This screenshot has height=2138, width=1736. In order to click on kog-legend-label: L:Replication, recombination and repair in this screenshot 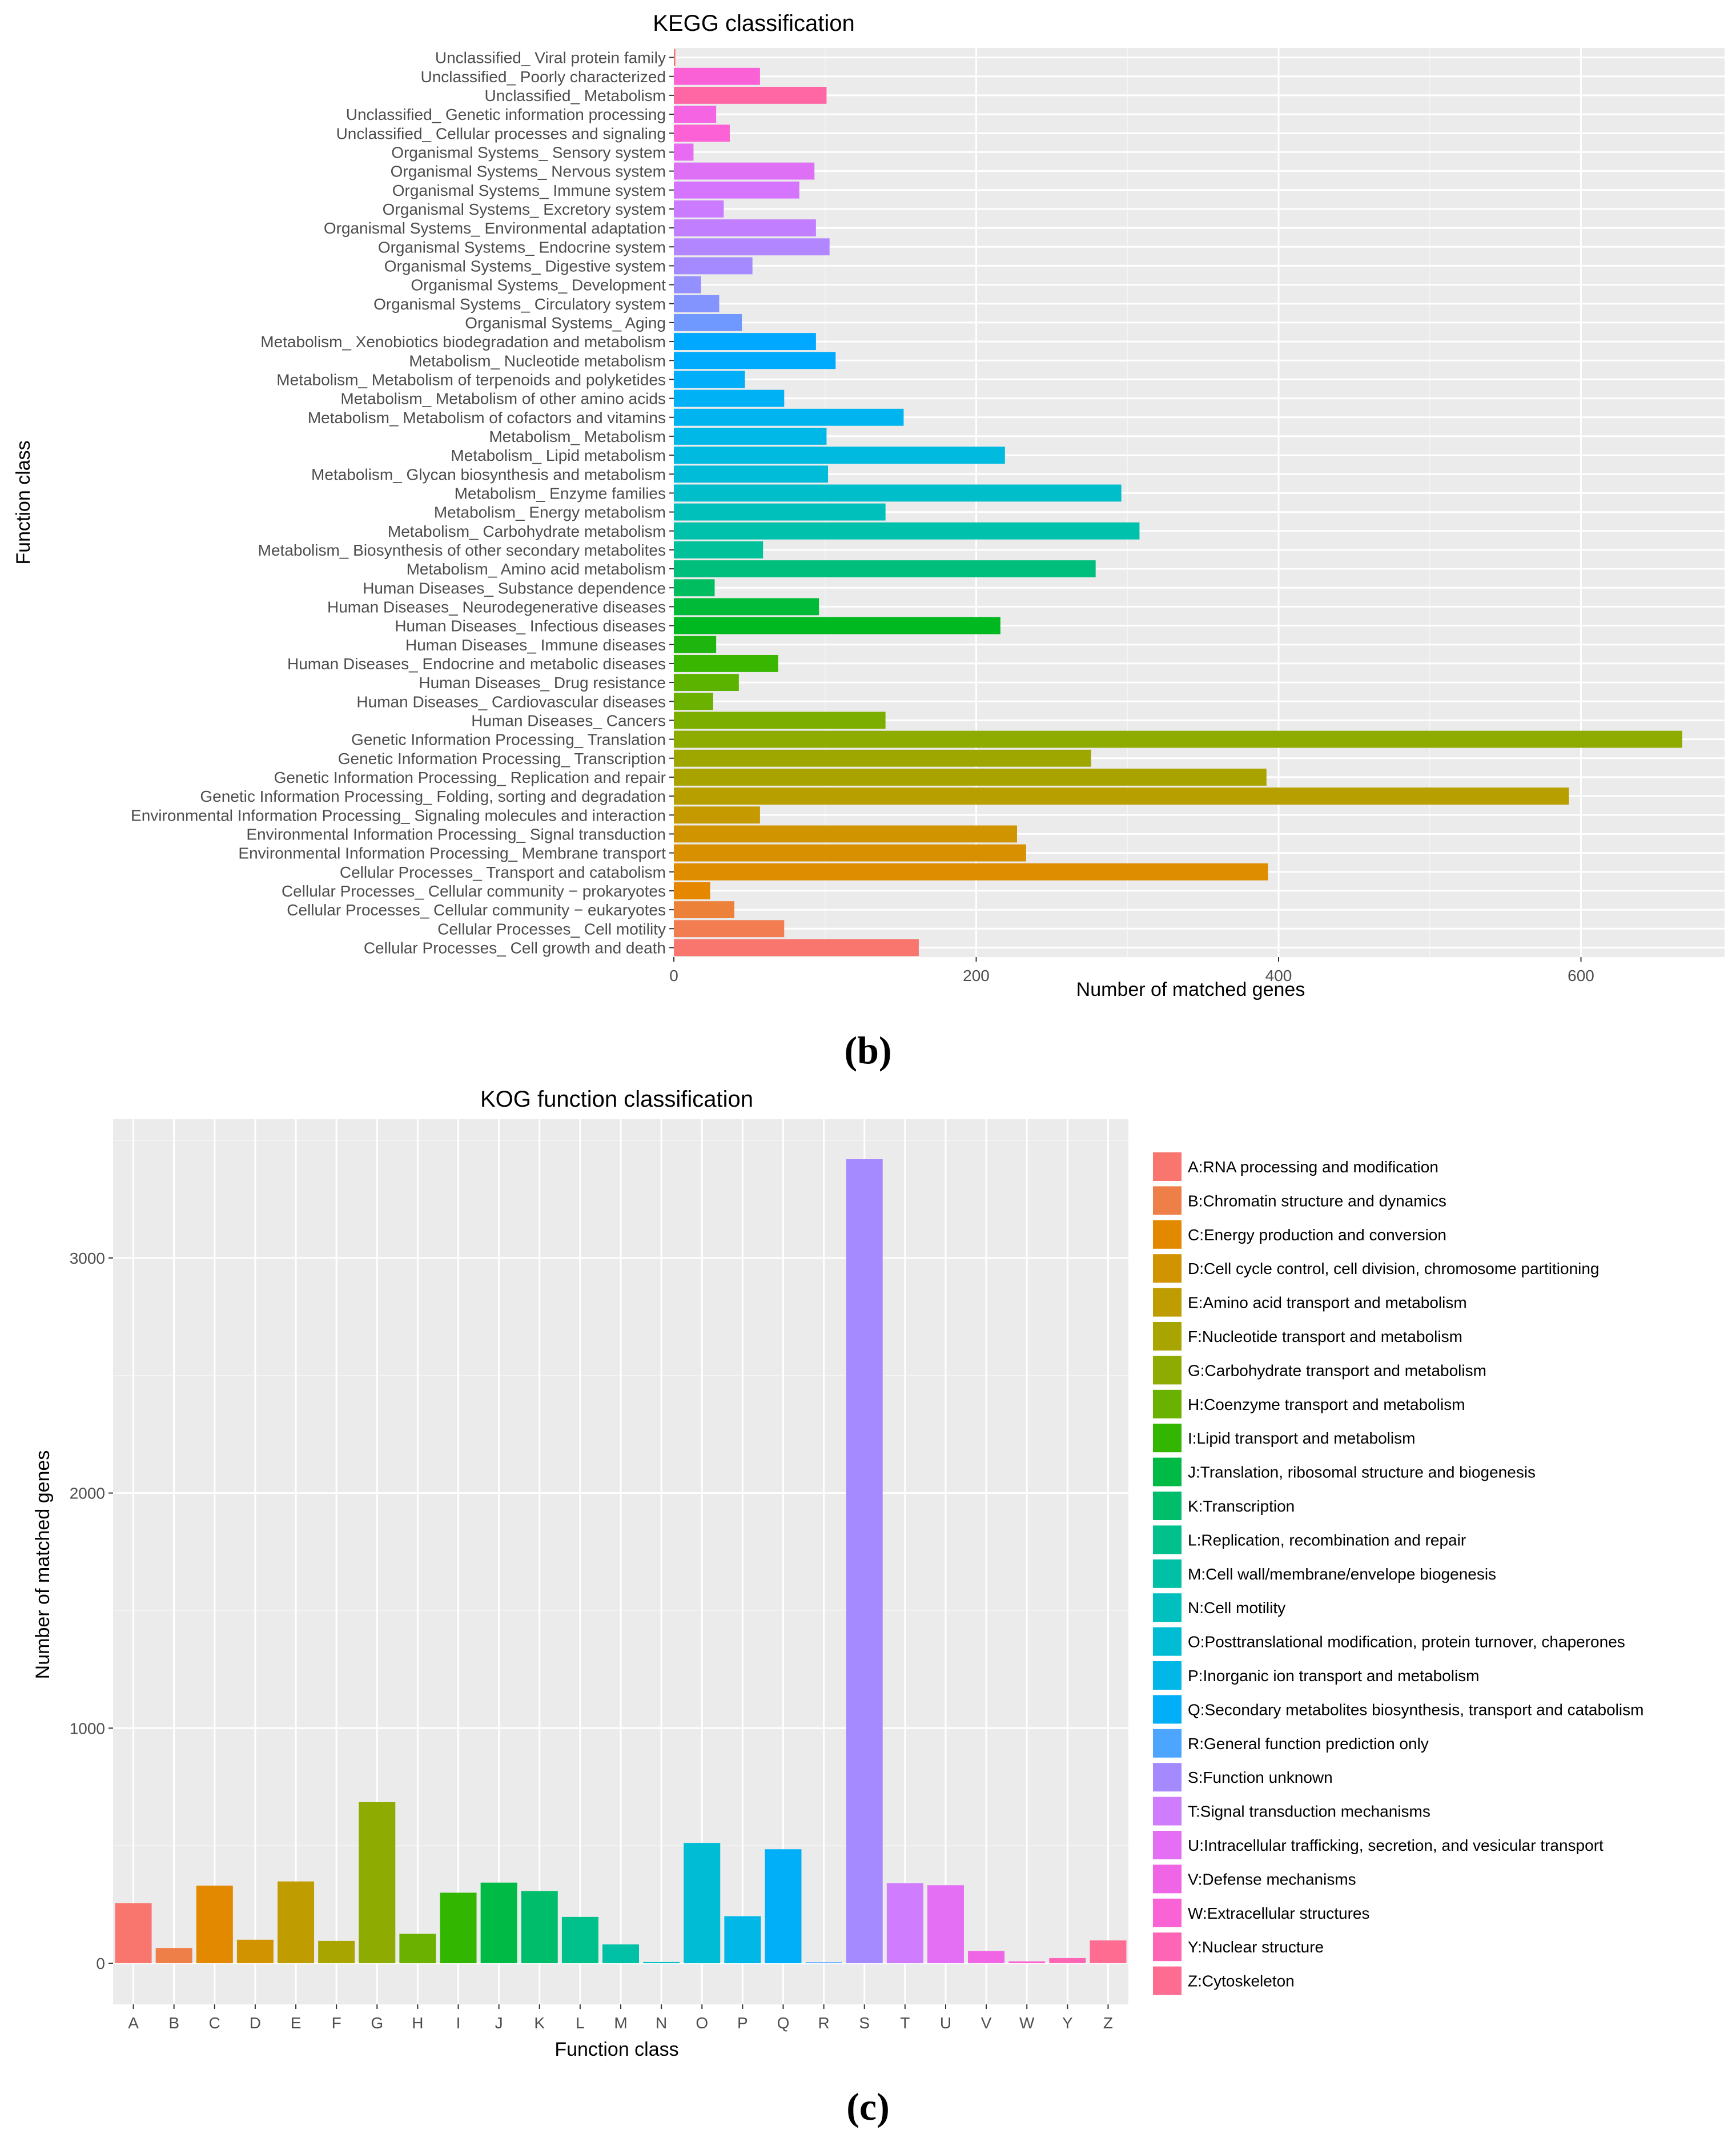, I will do `click(1327, 1540)`.